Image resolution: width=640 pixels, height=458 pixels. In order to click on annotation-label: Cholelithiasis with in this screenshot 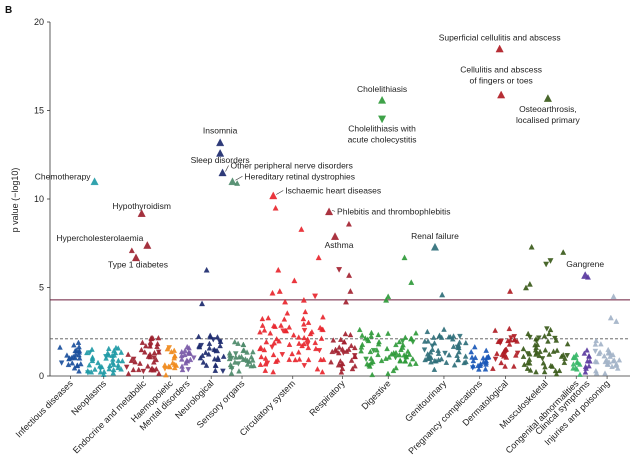, I will do `click(382, 128)`.